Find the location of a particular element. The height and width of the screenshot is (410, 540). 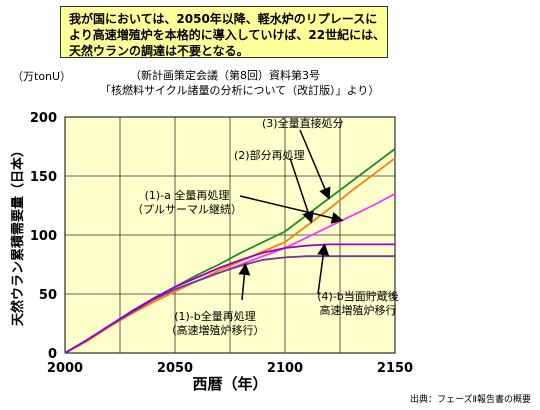

series-label-1: (3)全量直接処分 is located at coordinates (303, 123).